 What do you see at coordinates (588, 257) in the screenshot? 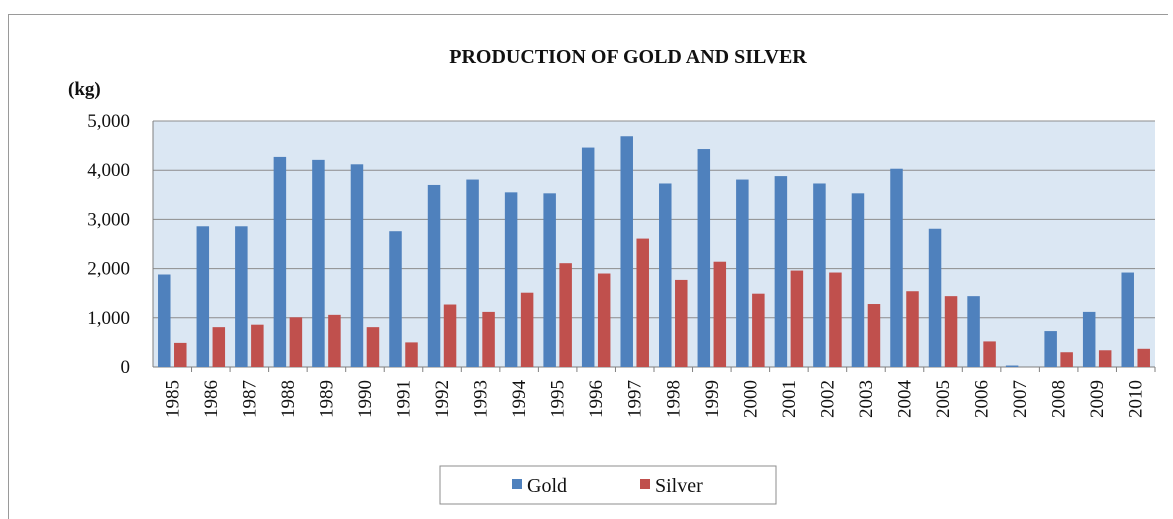
I see `bar-gold-1996` at bounding box center [588, 257].